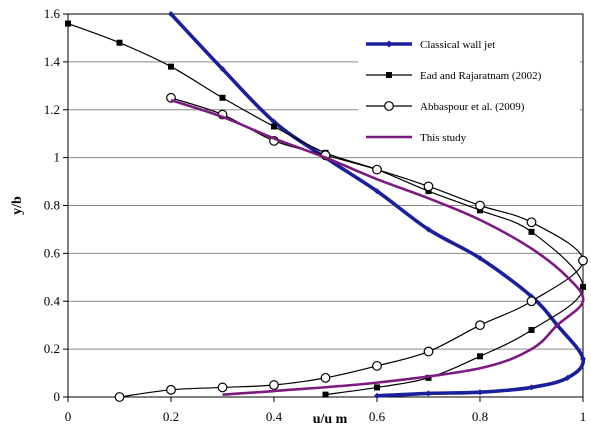 Image resolution: width=591 pixels, height=428 pixels. What do you see at coordinates (480, 416) in the screenshot?
I see `x-tick-label: 0.8` at bounding box center [480, 416].